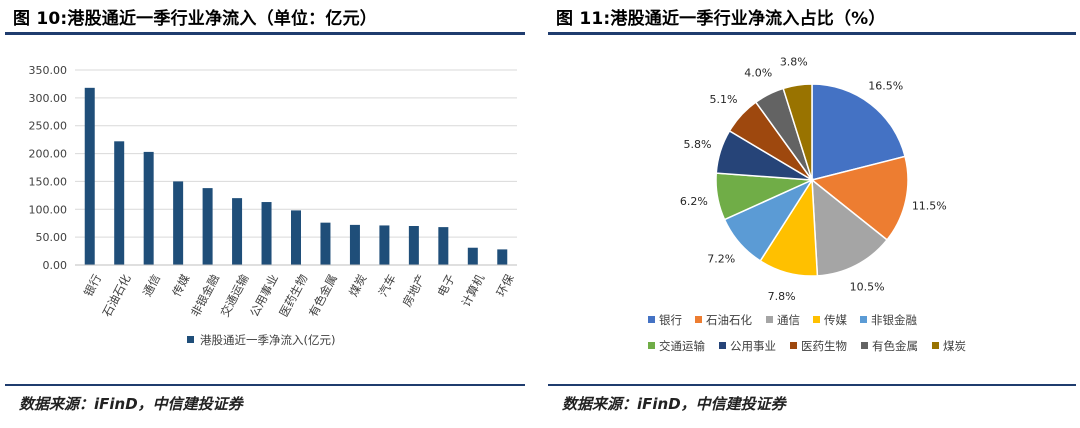 This screenshot has height=428, width=1080. Describe the element at coordinates (48, 70) in the screenshot. I see `y-tick-label: 350.00` at that location.